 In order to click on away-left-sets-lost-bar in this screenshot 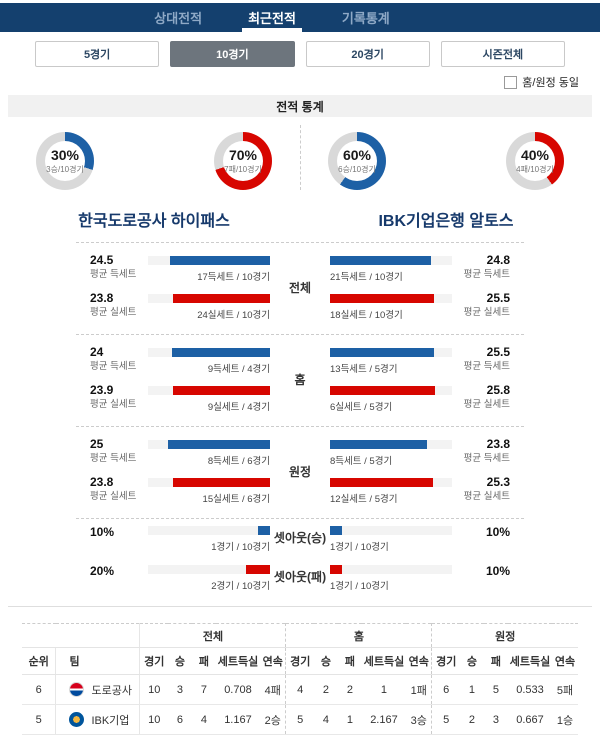, I will do `click(209, 482)`.